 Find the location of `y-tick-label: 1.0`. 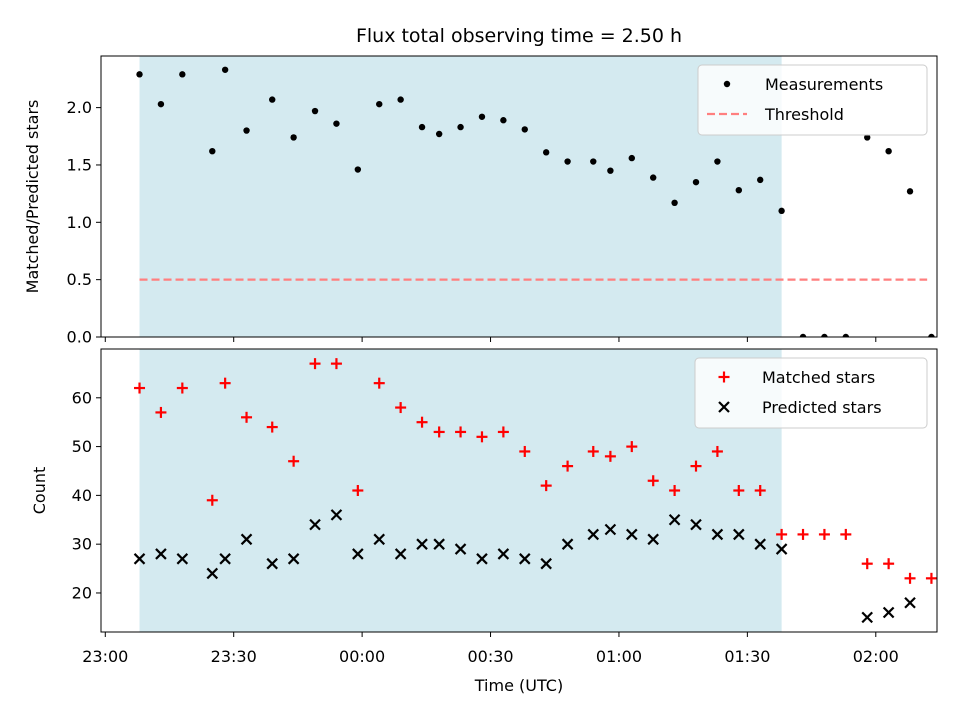

y-tick-label: 1.0 is located at coordinates (79, 222).